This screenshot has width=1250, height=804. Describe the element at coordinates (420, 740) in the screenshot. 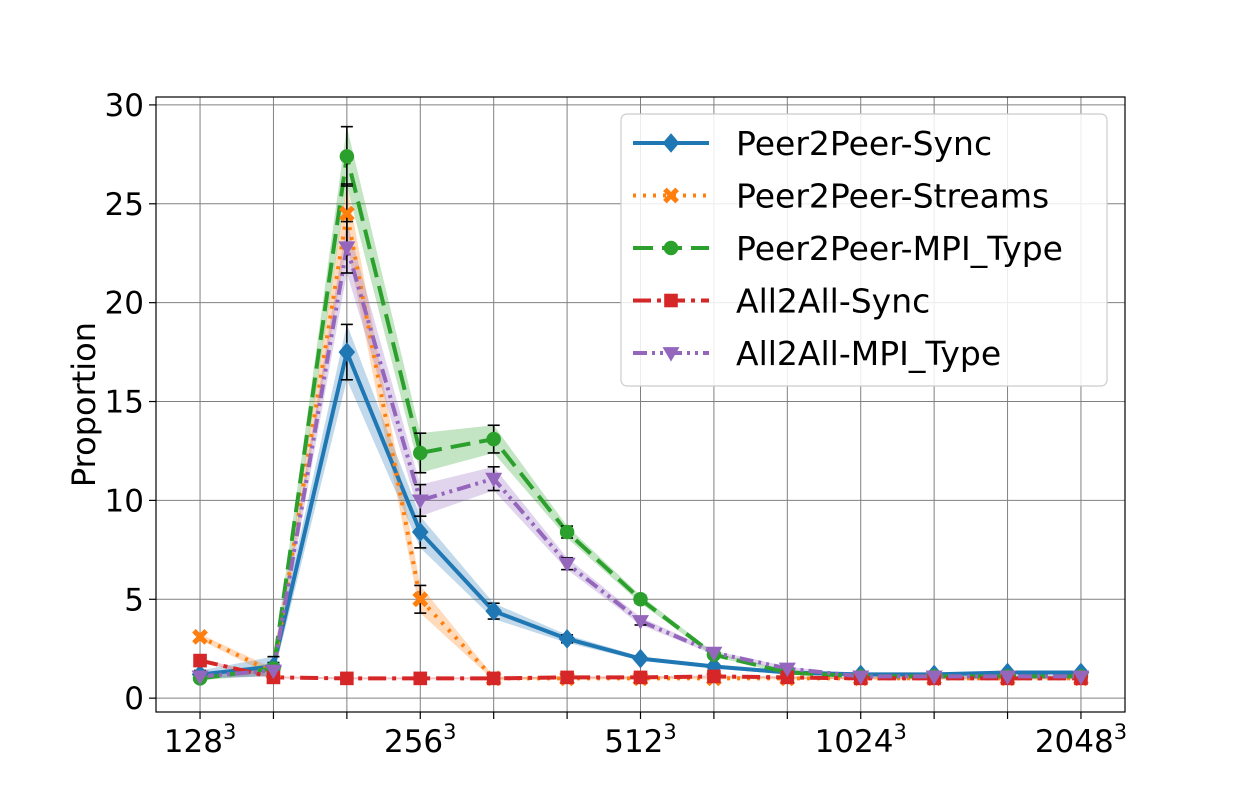

I see `x-tick-label: 2563` at that location.